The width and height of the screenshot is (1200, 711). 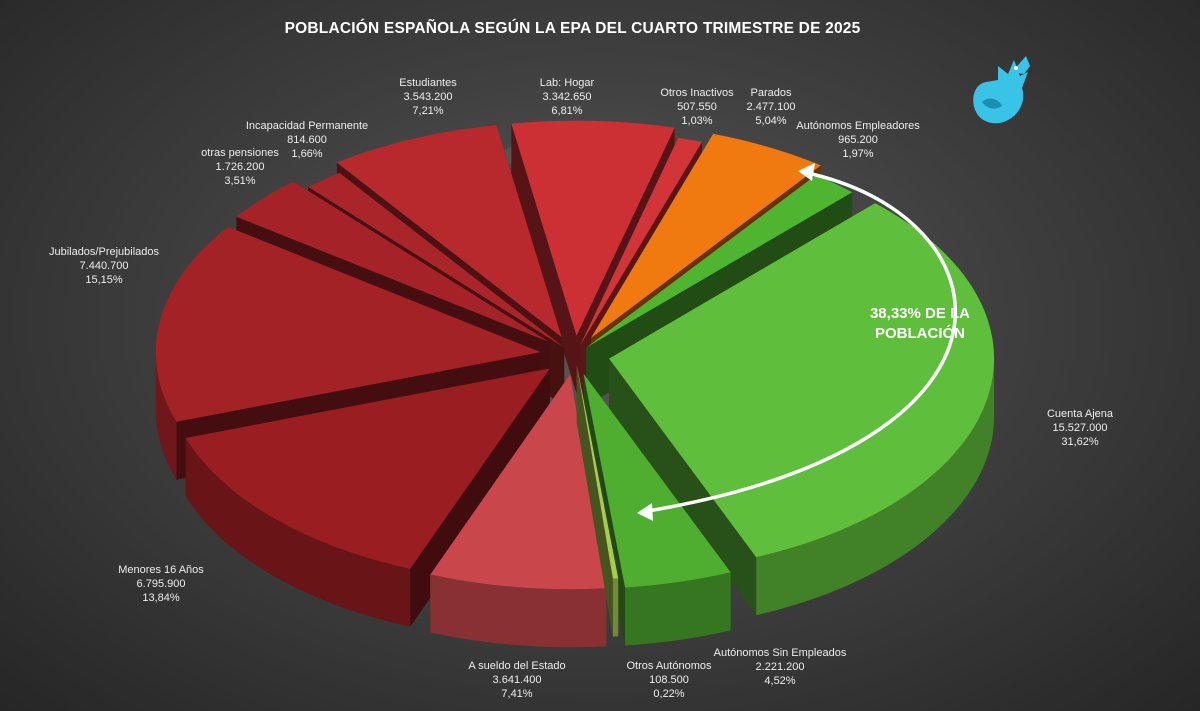 I want to click on griffin-logo, so click(x=1001, y=90).